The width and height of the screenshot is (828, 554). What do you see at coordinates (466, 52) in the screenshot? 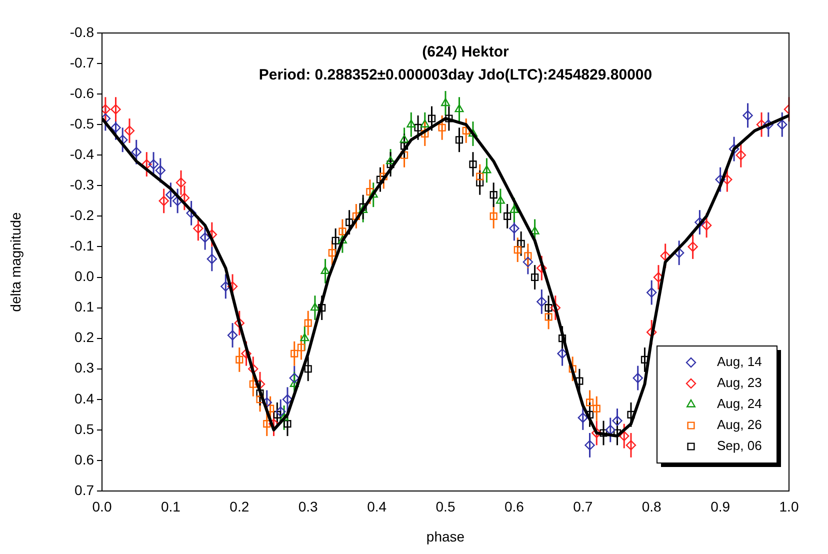
I see `text: (624) Hektor` at bounding box center [466, 52].